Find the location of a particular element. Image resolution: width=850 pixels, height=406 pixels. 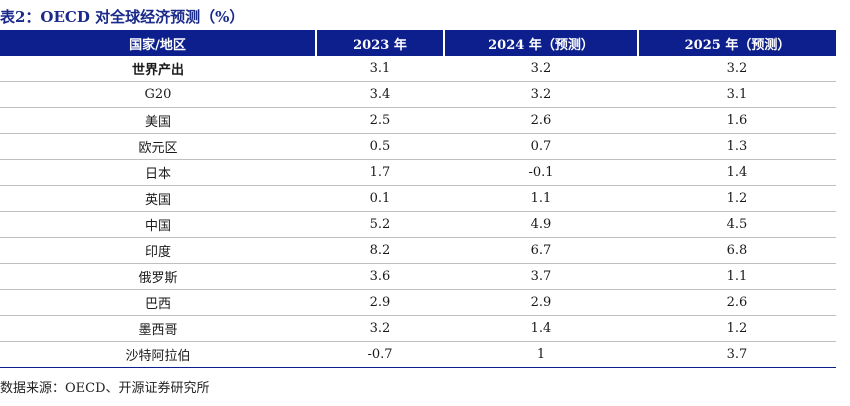

value-2024-cell: 1.4 is located at coordinates (541, 328).